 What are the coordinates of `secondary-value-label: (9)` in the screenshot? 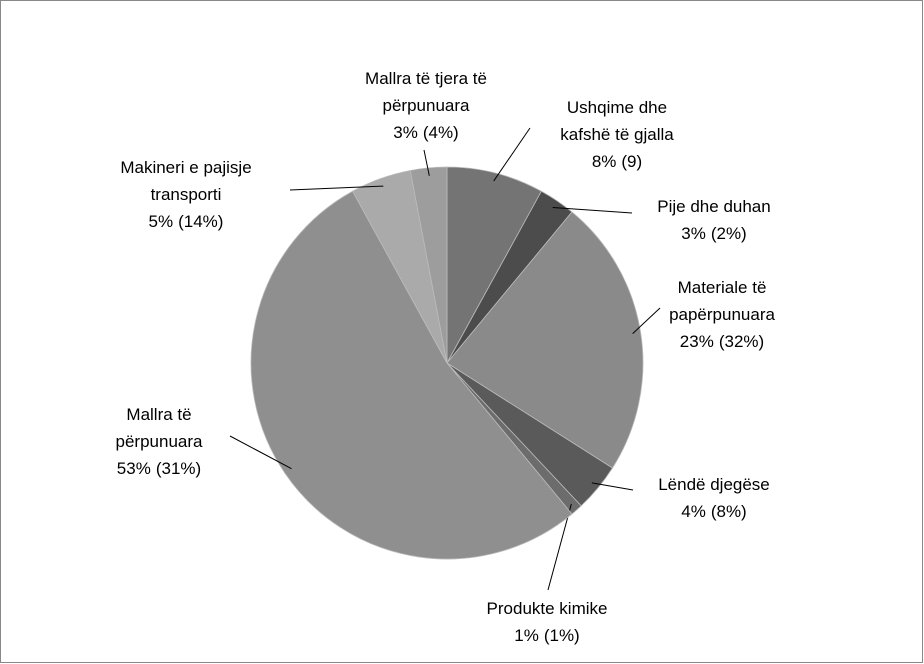 It's located at (631, 161).